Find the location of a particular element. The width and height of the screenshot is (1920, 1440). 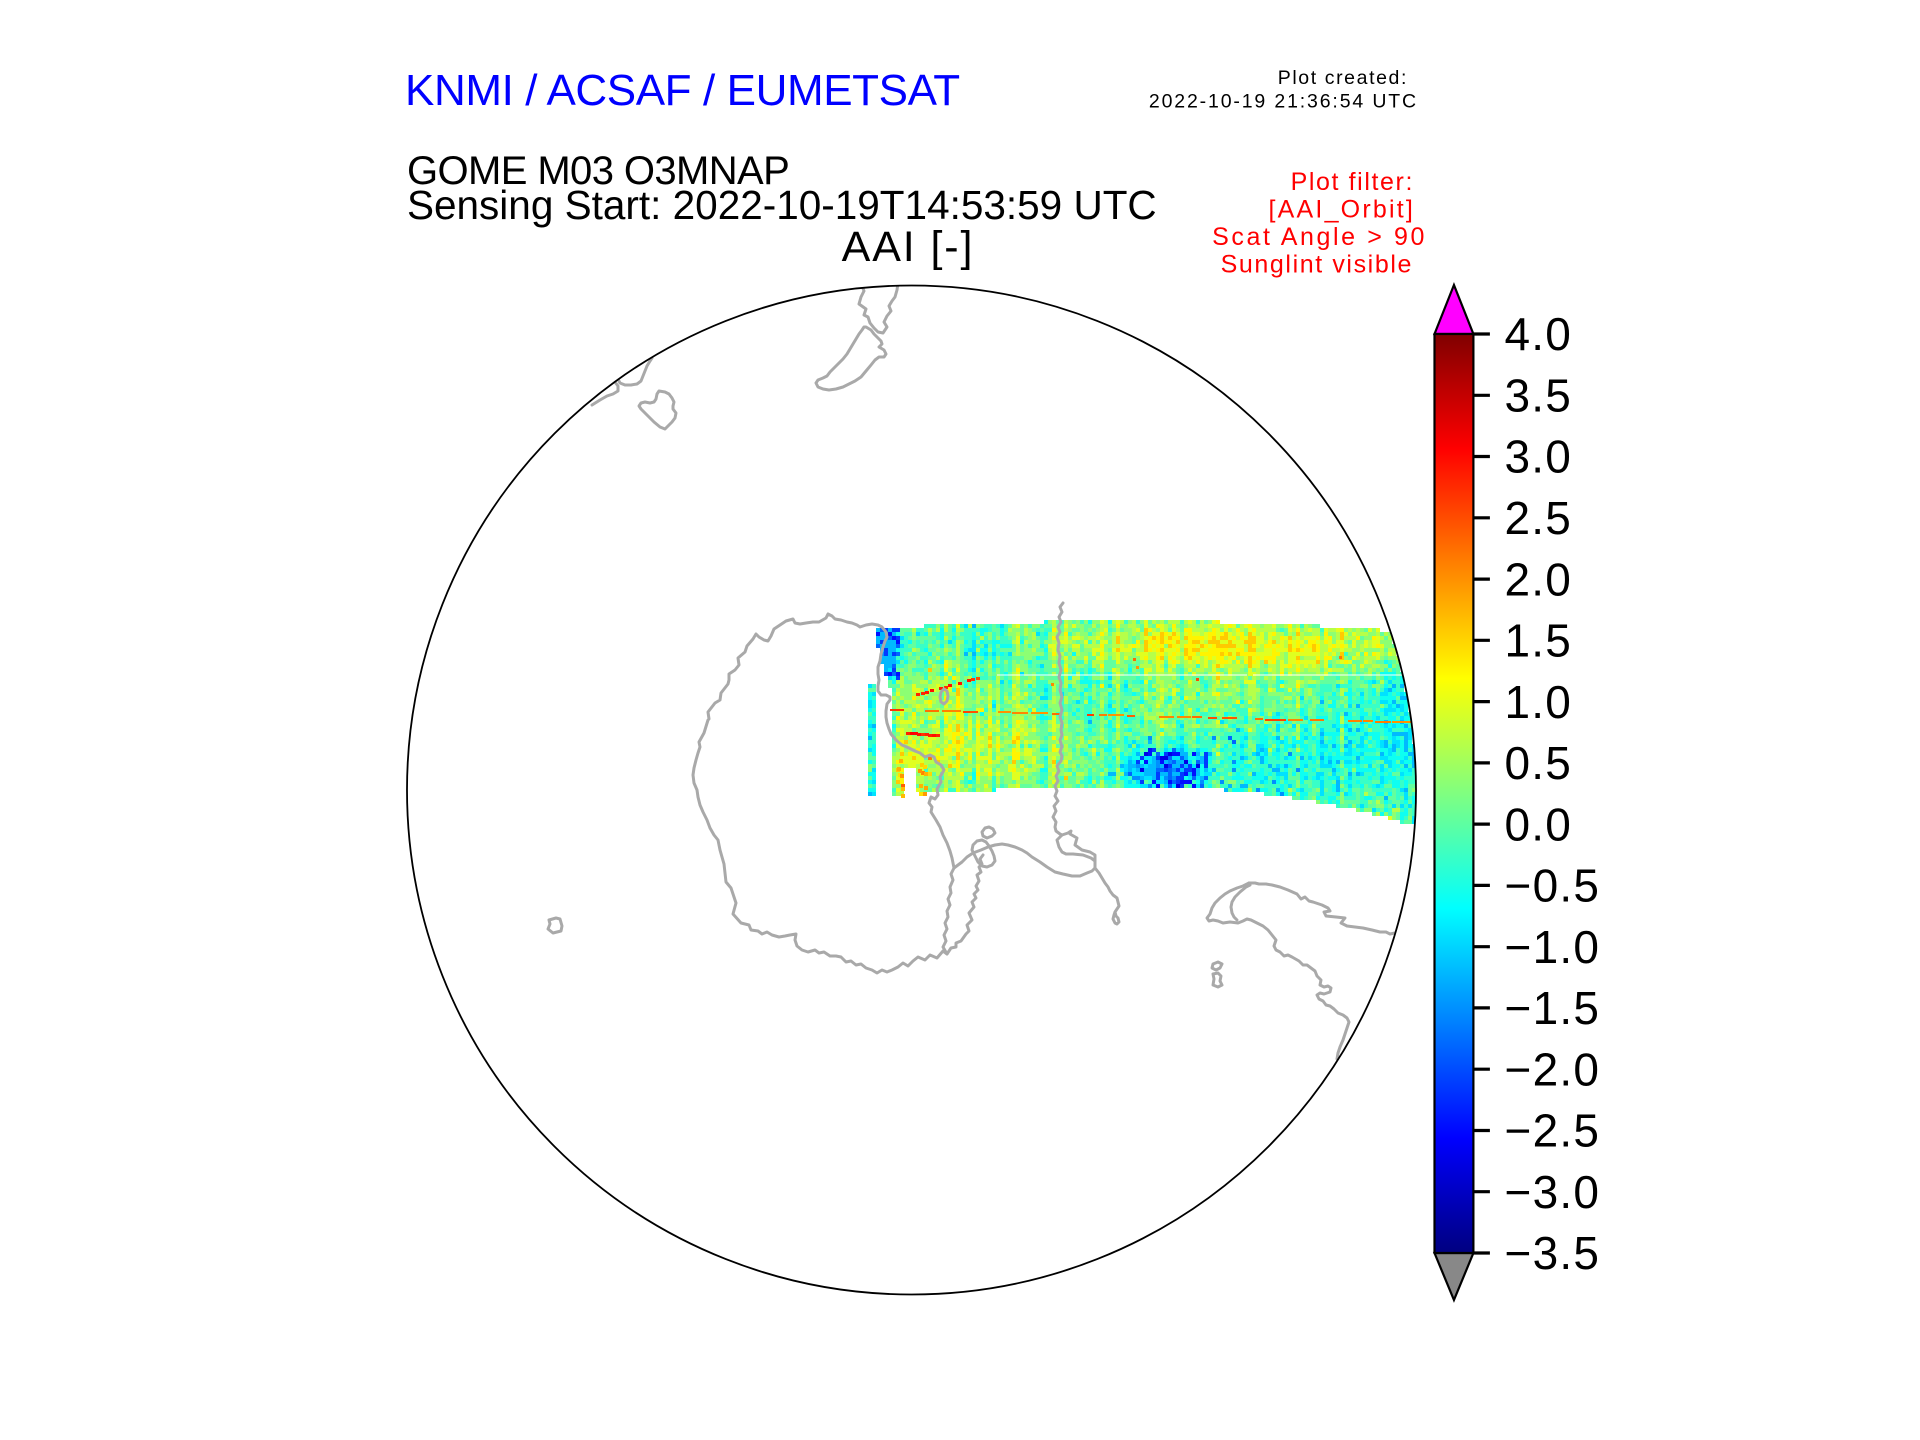

svg-text: AAI [-] is located at coordinates (908, 247).